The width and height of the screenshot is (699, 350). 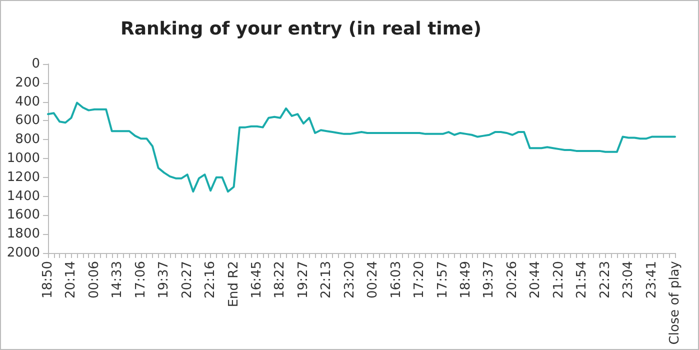 What do you see at coordinates (396, 279) in the screenshot?
I see `x-tick-label: 16:03` at bounding box center [396, 279].